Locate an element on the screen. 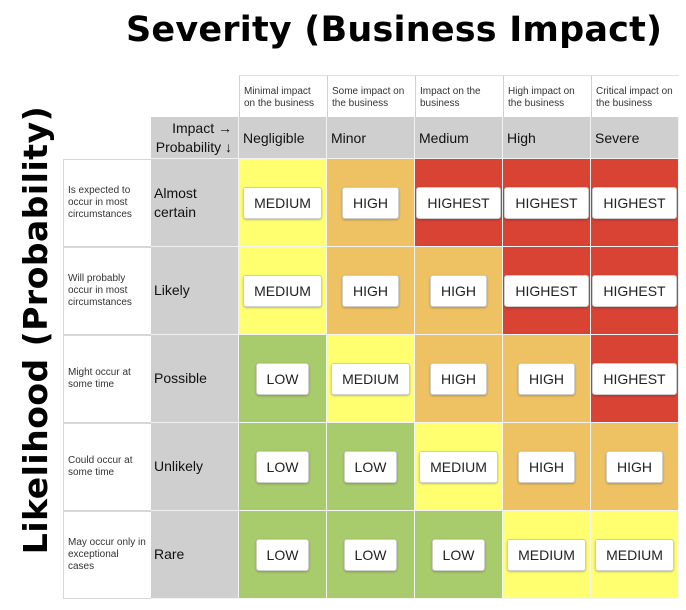 This screenshot has height=610, width=686. axis-corner-label: Impact → Probability ↓ is located at coordinates (195, 138).